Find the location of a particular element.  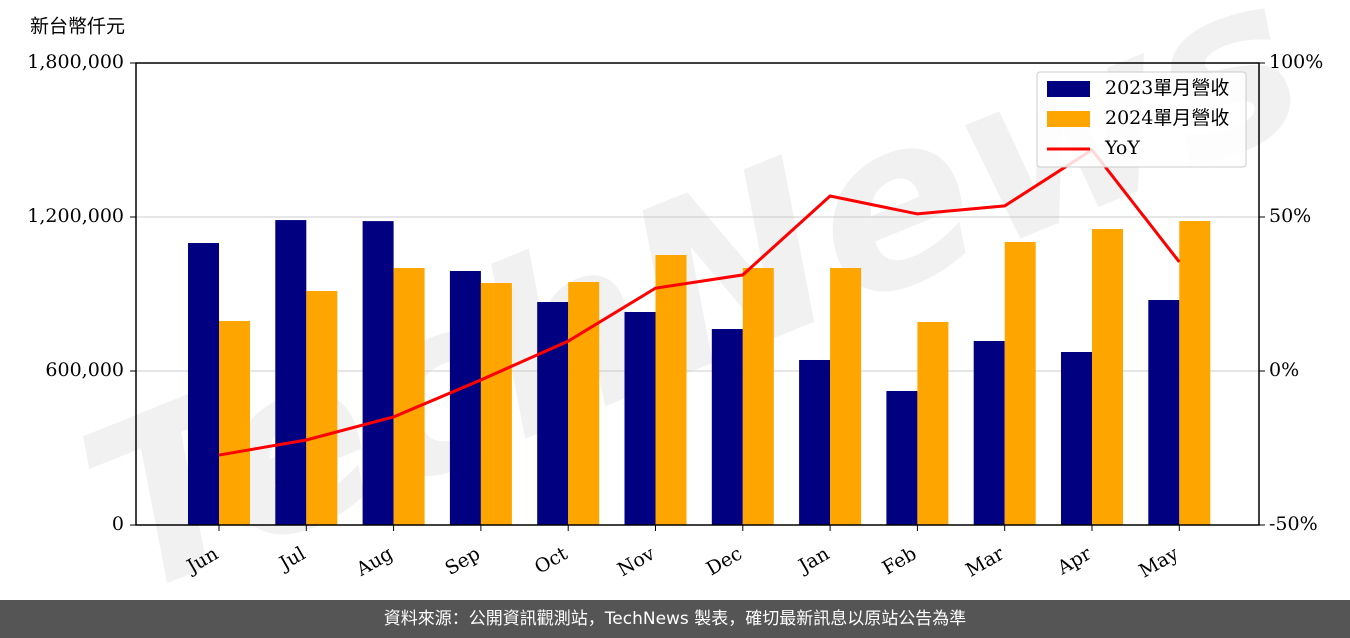

x-tick-label: Dec is located at coordinates (724, 562).